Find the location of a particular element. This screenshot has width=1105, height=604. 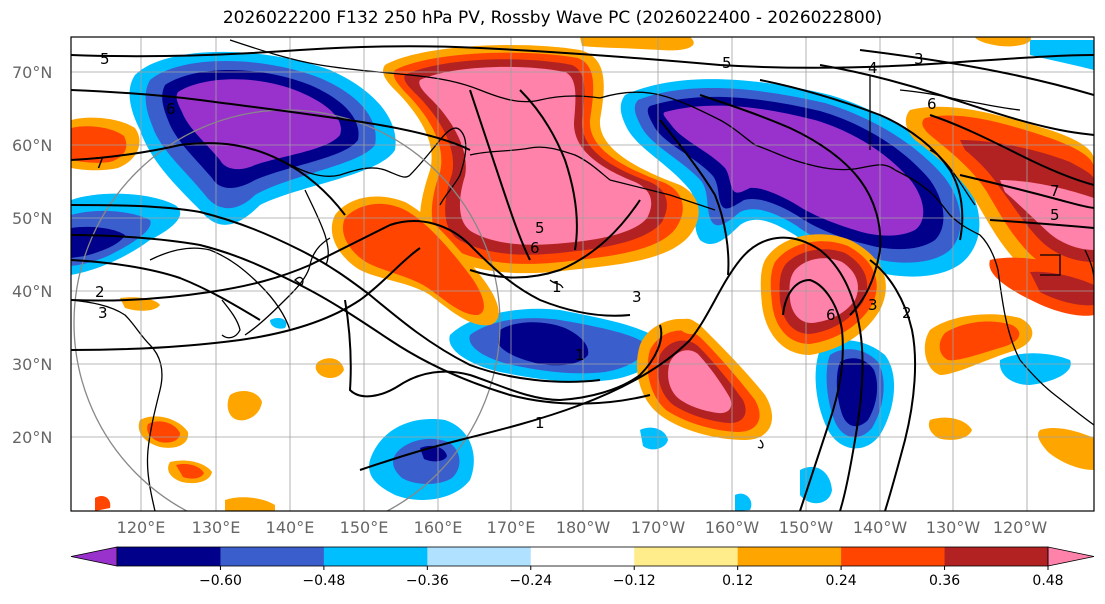

lon-label: 120°W is located at coordinates (1020, 527).